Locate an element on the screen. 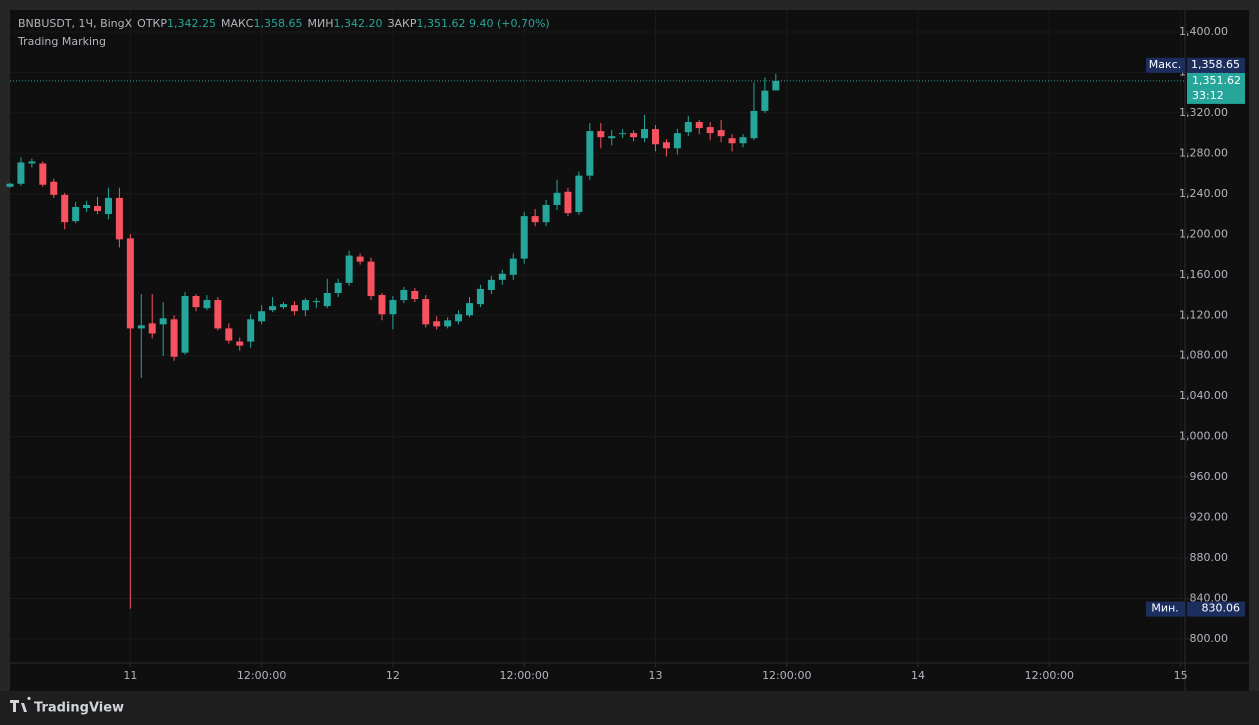  y-tick-label: 880.00 is located at coordinates (1209, 557).